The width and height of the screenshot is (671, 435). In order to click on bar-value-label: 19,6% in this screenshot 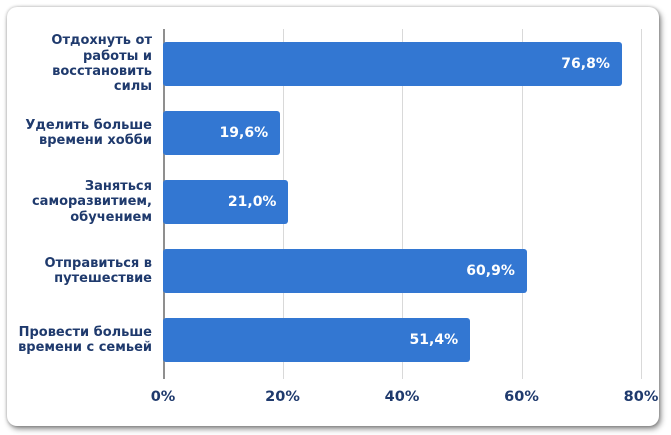, I will do `click(244, 132)`.